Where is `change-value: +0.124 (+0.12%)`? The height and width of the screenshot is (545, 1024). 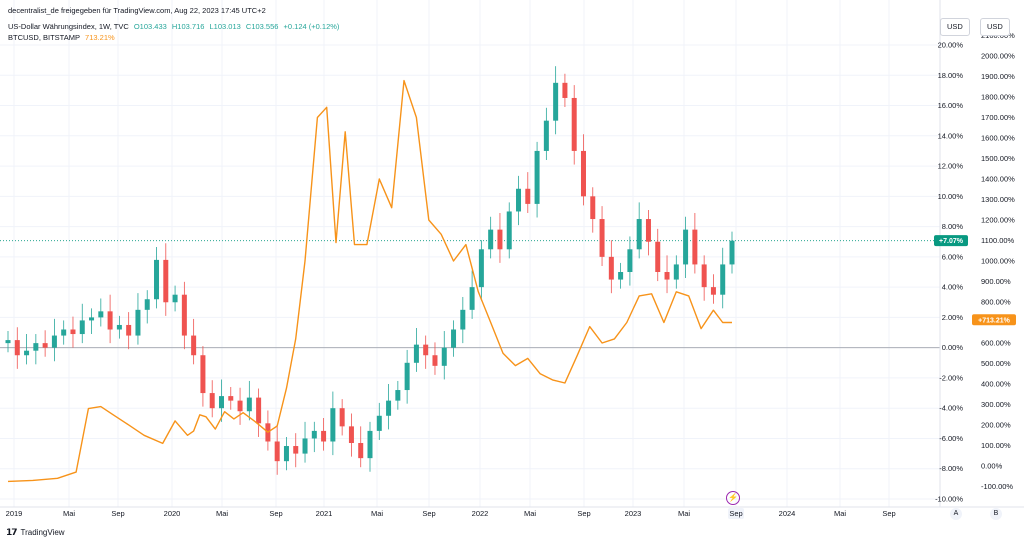
change-value: +0.124 (+0.12%) is located at coordinates (311, 26).